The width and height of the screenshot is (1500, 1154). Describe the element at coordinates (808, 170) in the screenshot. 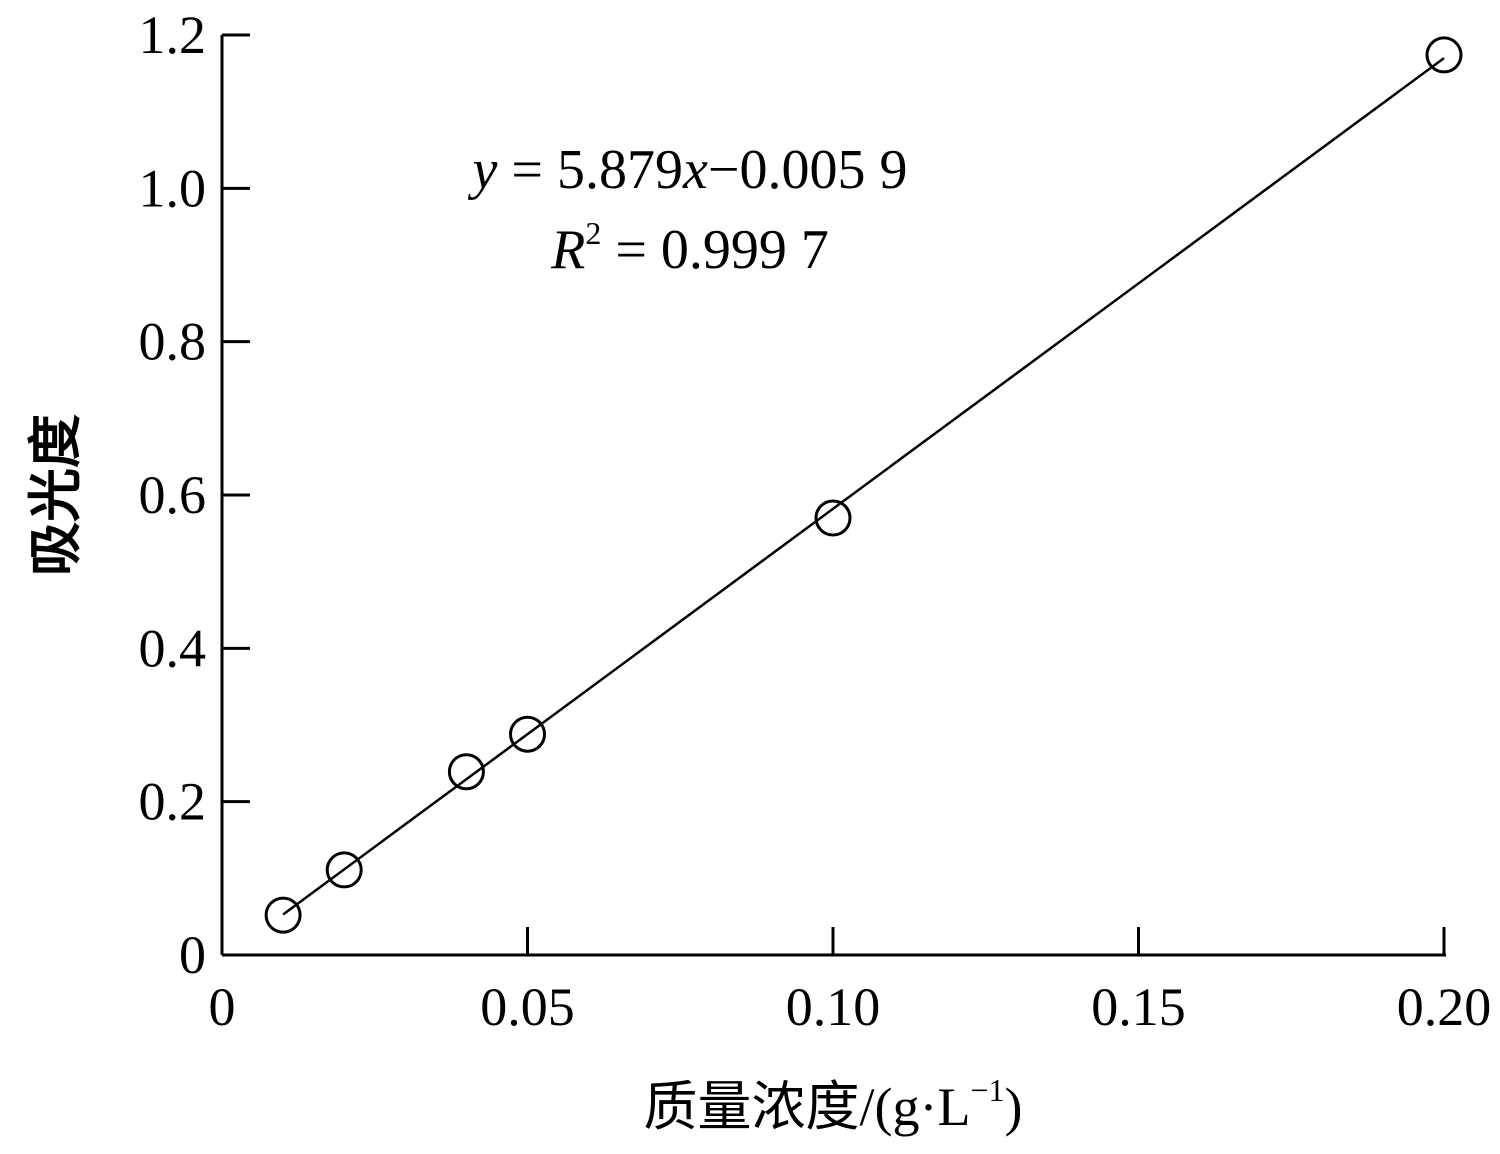

I see `equation-part: −0.005 9` at that location.